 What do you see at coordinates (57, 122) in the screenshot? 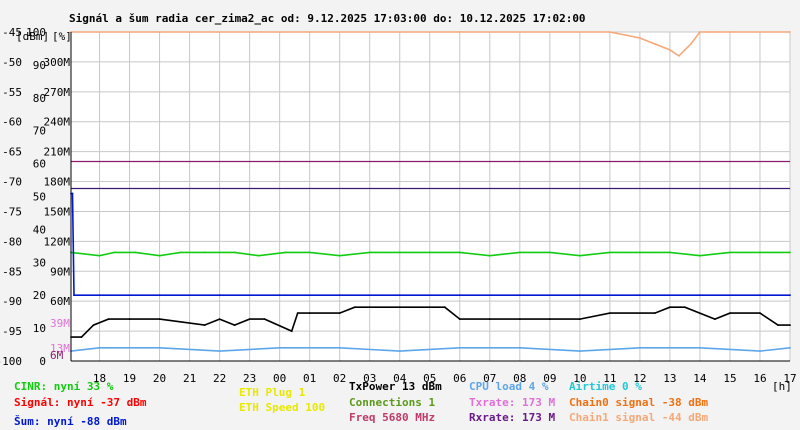
I see `y-tick-rate: 240M` at bounding box center [57, 122].